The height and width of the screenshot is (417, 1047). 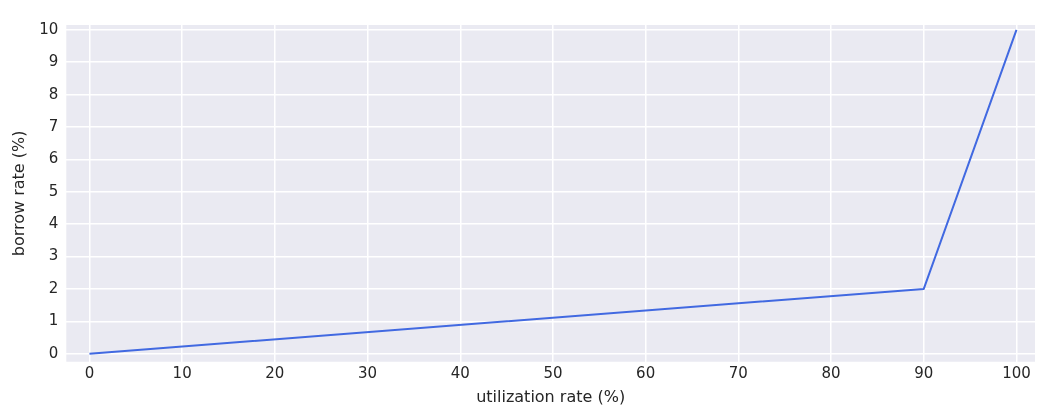 What do you see at coordinates (53, 61) in the screenshot?
I see `y-tick-label: 9` at bounding box center [53, 61].